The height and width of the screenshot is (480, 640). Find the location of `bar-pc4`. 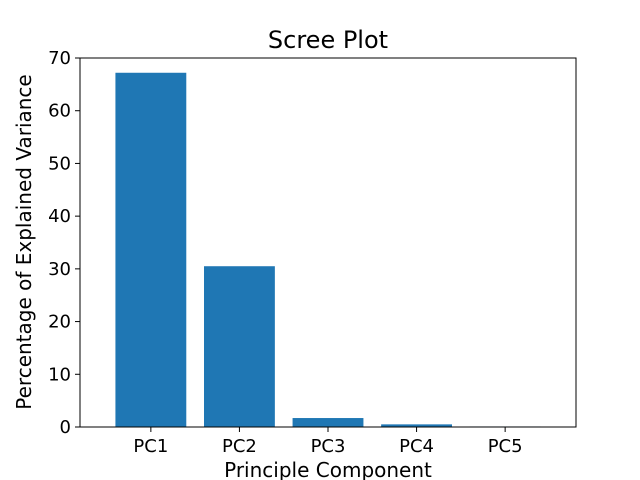

bar-pc4 is located at coordinates (416, 425).